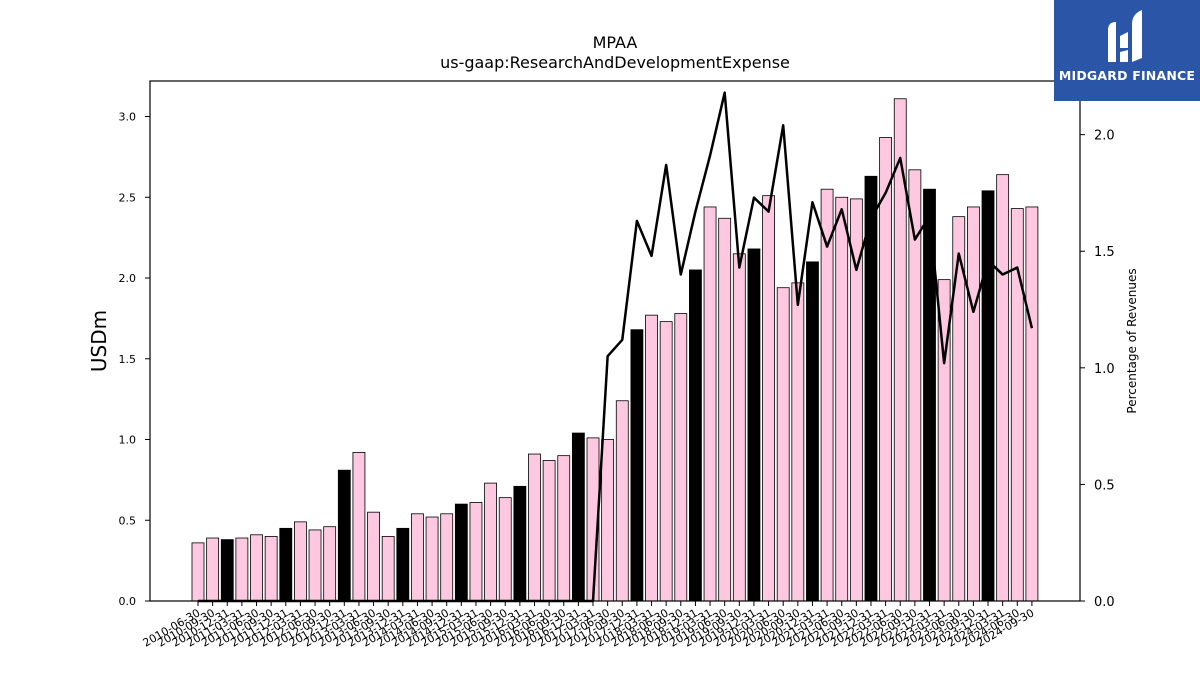  I want to click on chart-subtitle: us-gaap:ResearchAndDevelopmentExpense, so click(615, 62).